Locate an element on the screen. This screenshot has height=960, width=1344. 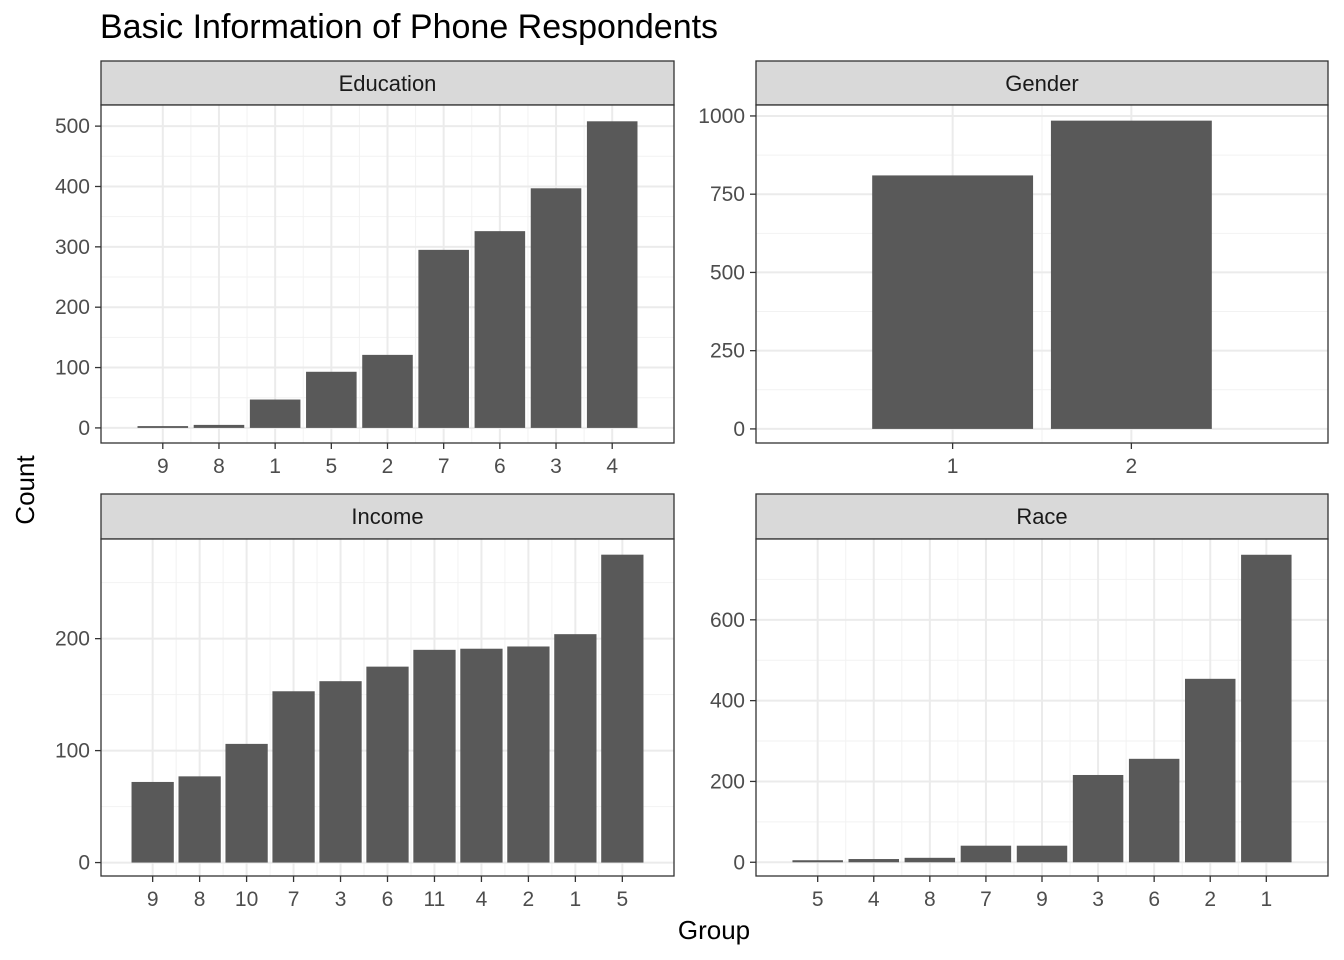
chart-title: Basic Information of Phone Respondents is located at coordinates (409, 27).